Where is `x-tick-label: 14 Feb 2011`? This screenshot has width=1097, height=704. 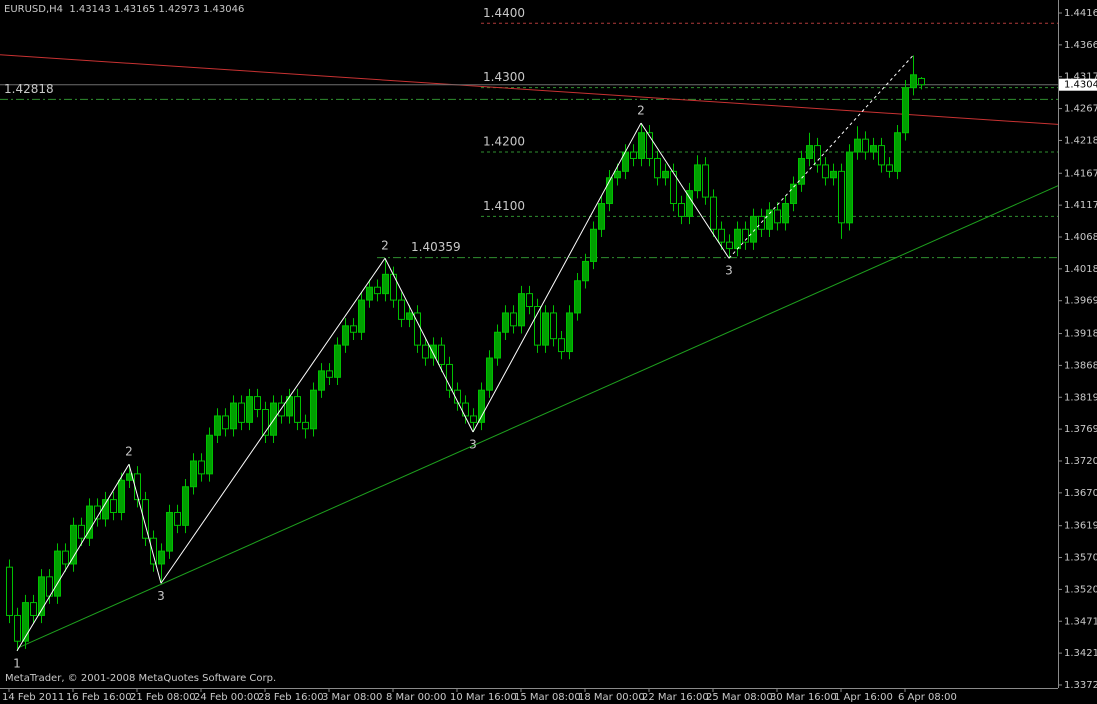 x-tick-label: 14 Feb 2011 is located at coordinates (33, 697).